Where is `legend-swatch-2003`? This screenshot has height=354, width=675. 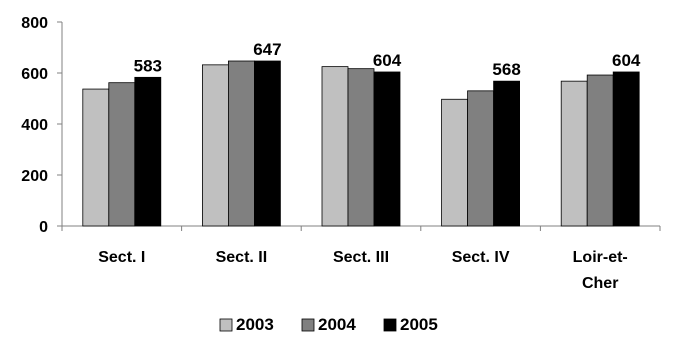
legend-swatch-2003 is located at coordinates (226, 325).